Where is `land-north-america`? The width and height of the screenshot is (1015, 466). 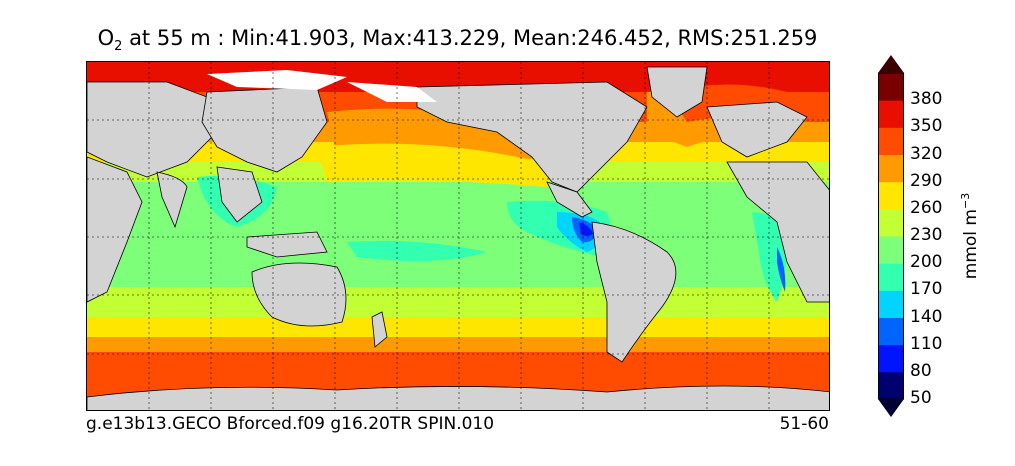 land-north-america is located at coordinates (532, 137).